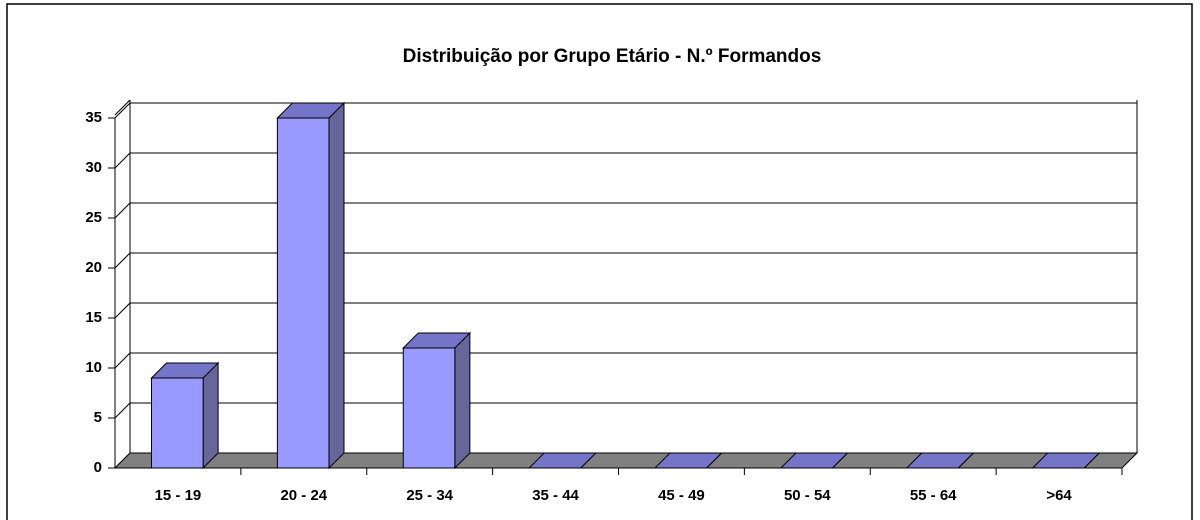 The width and height of the screenshot is (1200, 520). What do you see at coordinates (681, 495) in the screenshot?
I see `x-tick-label: 45 - 49` at bounding box center [681, 495].